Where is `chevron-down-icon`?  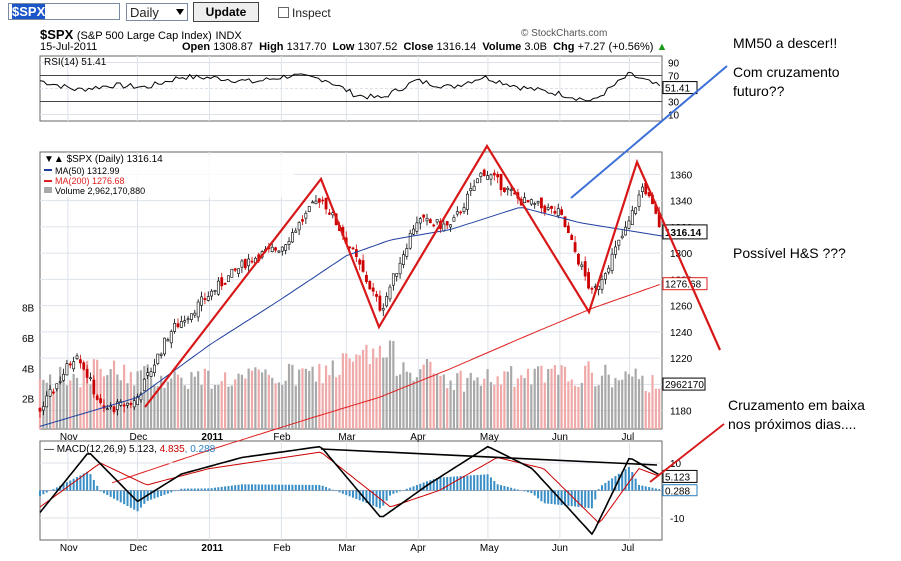
chevron-down-icon is located at coordinates (180, 12).